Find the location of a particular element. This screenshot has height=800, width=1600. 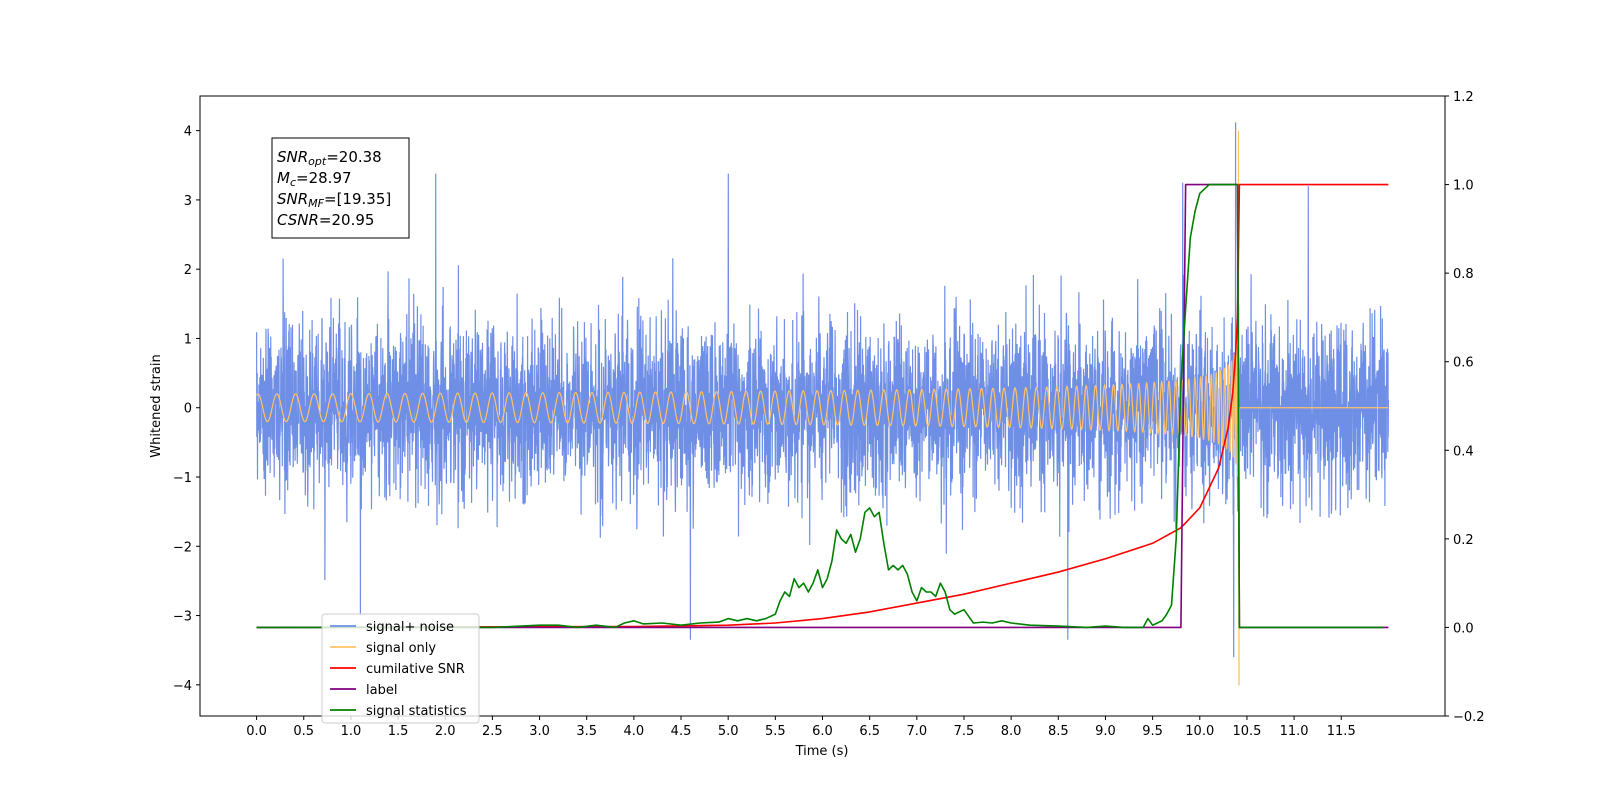

annotation-value: =20.95 is located at coordinates (347, 220).